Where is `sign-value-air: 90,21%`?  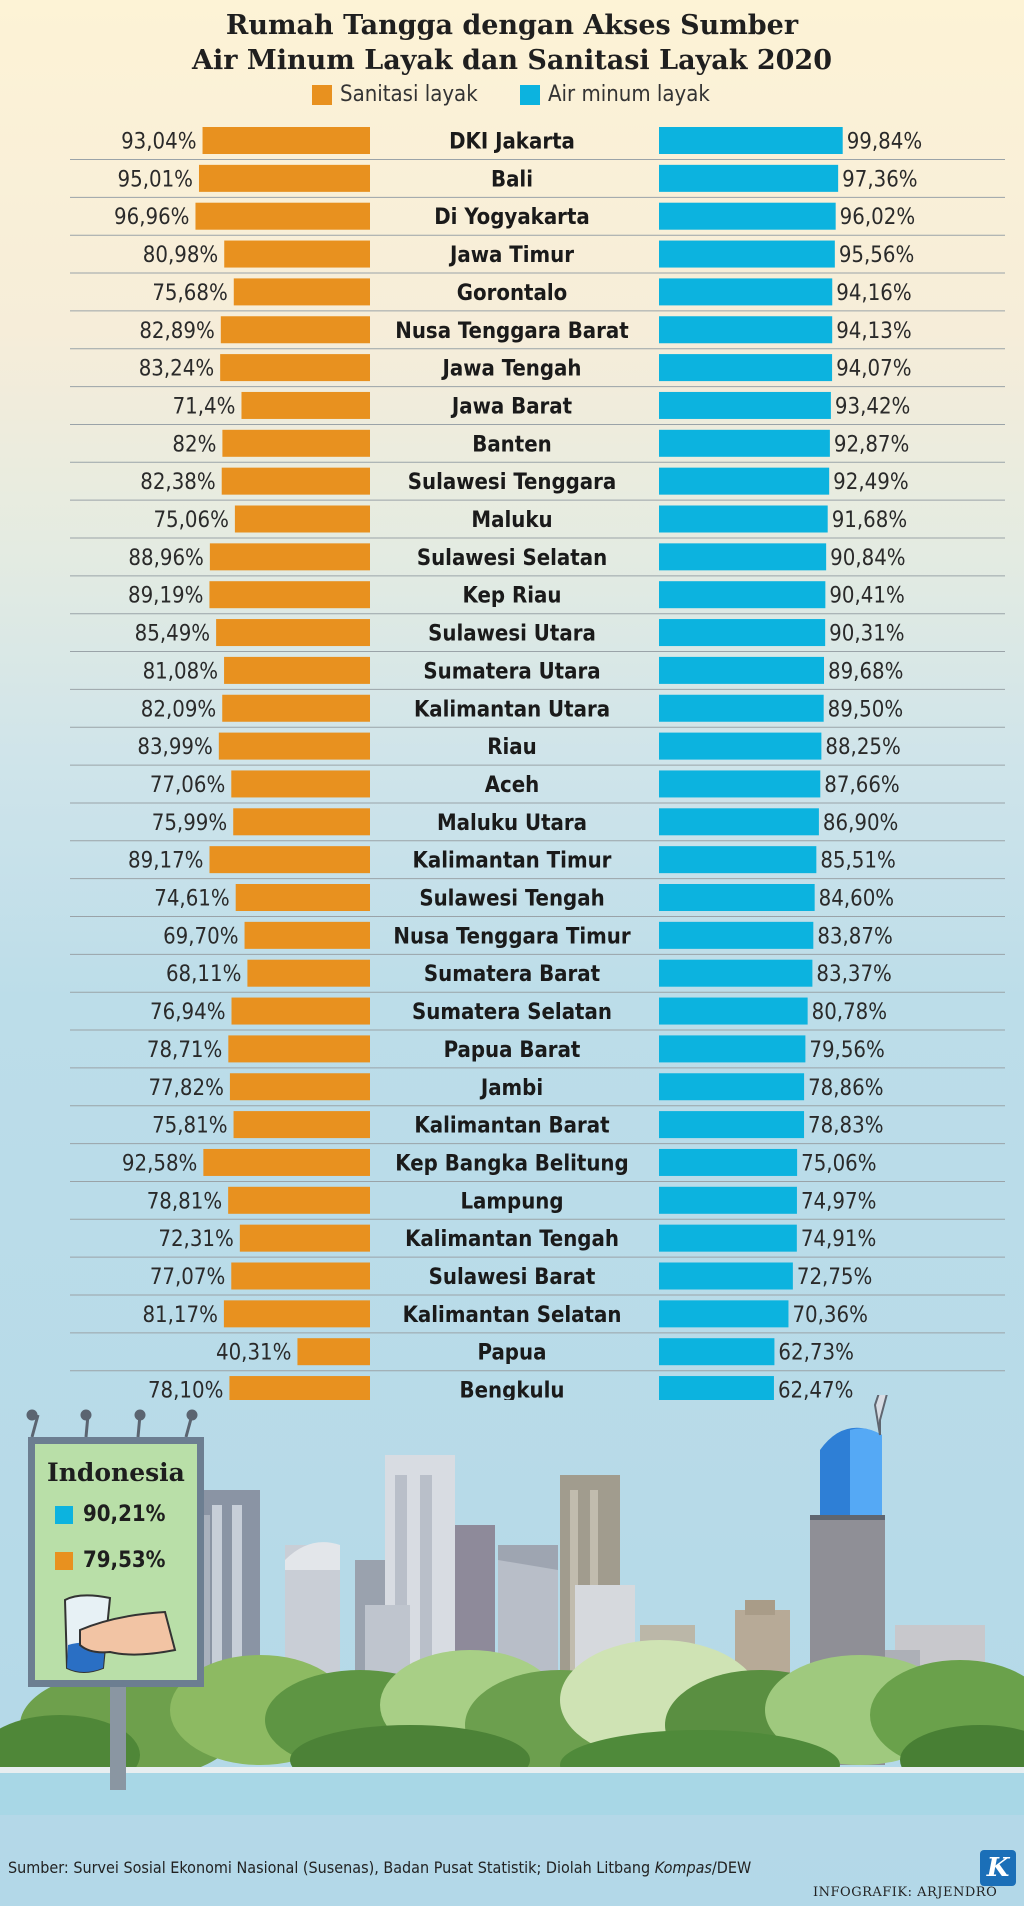
sign-value-air: 90,21% is located at coordinates (124, 1514).